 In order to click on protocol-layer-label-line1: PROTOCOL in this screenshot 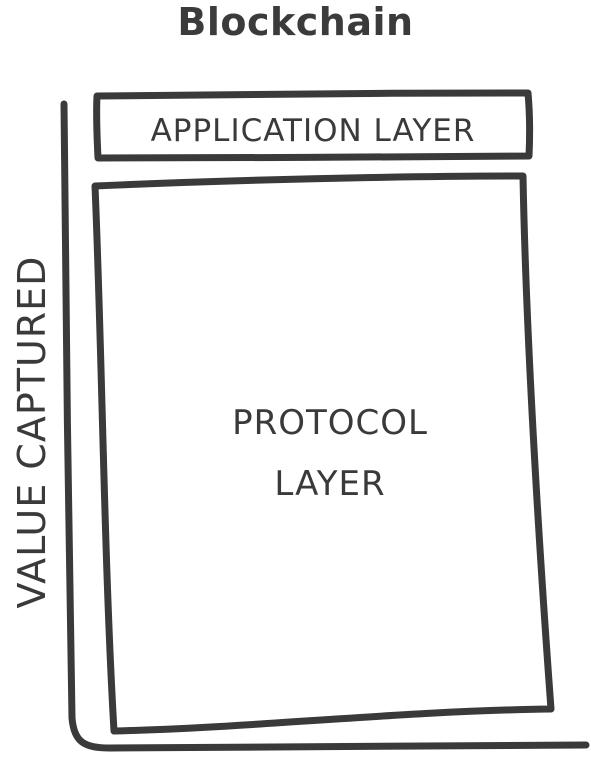, I will do `click(330, 423)`.